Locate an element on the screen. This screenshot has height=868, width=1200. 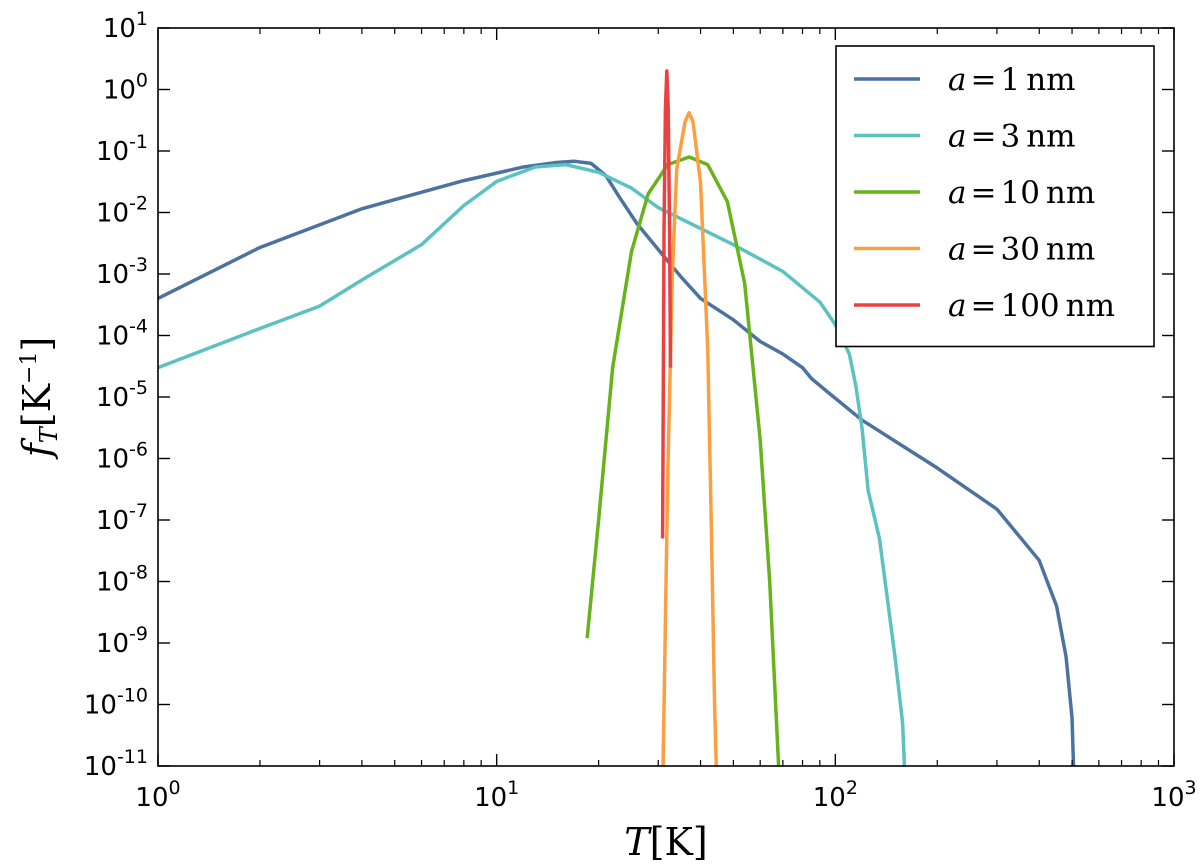
x-tick-label: 10¹ is located at coordinates (496, 795).